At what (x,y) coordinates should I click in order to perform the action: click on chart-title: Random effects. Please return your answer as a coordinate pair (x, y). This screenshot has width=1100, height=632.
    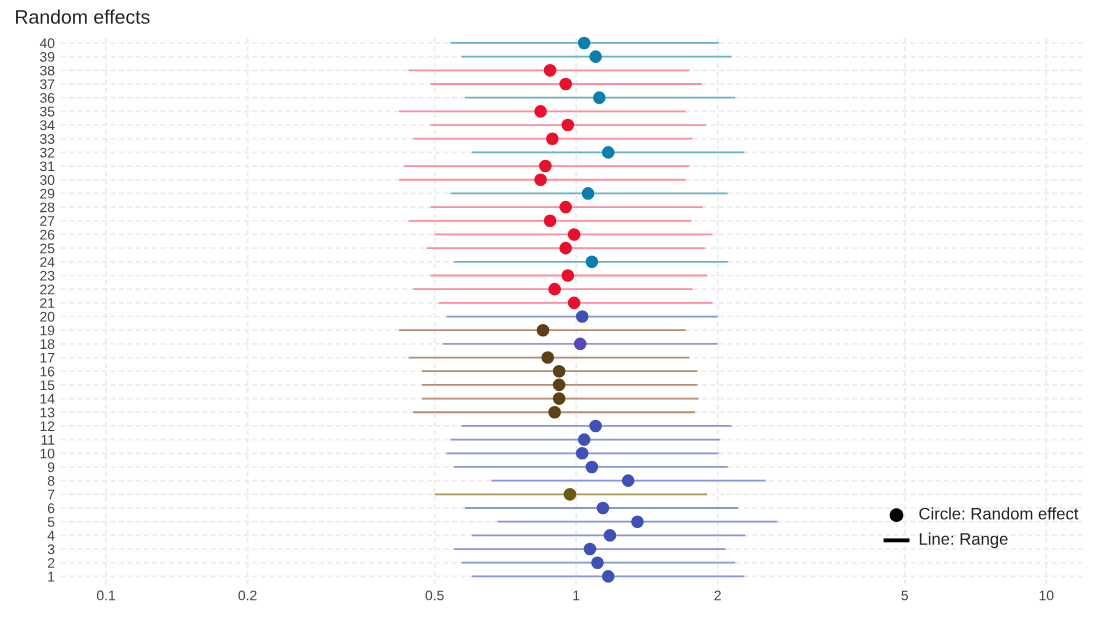
    Looking at the image, I should click on (83, 16).